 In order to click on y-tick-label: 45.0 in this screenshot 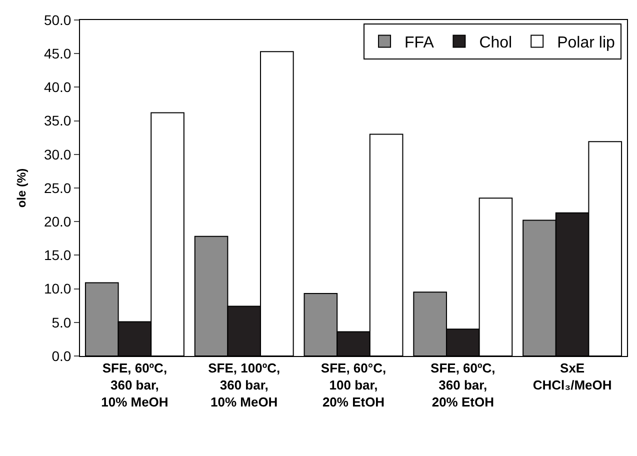, I will do `click(58, 54)`.